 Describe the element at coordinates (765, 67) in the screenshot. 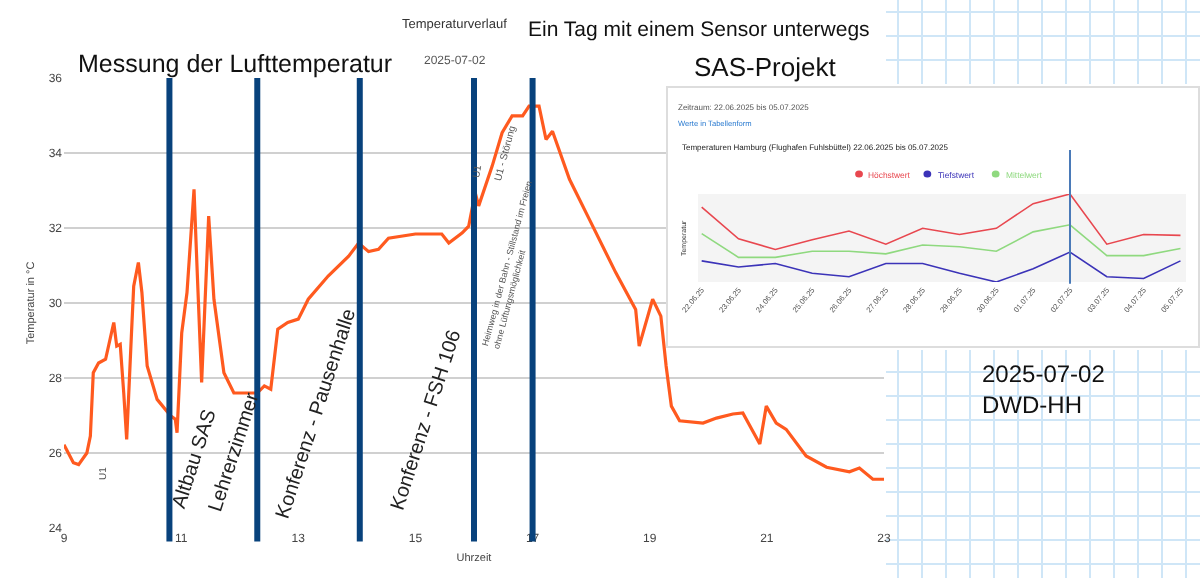

I see `annotation: SAS-Projekt` at that location.